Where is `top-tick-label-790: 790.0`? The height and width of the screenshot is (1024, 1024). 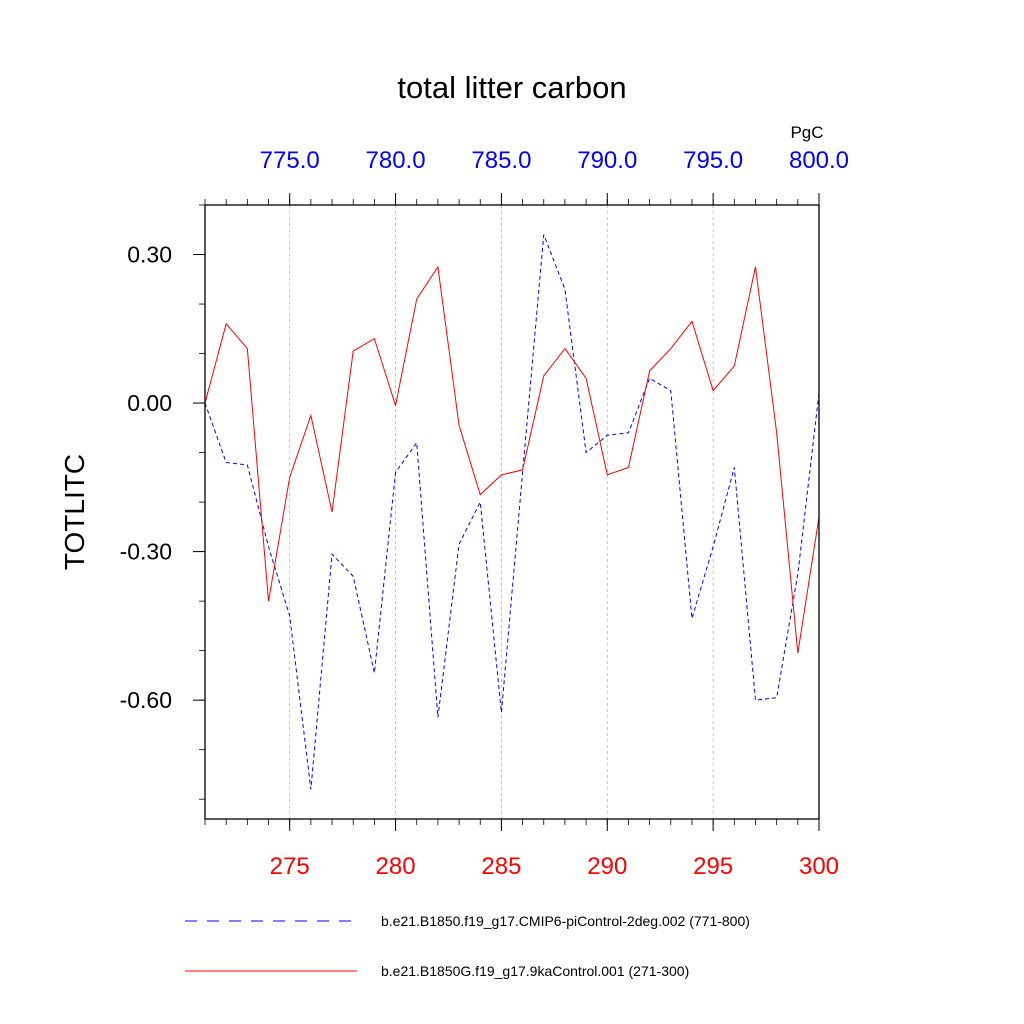
top-tick-label-790: 790.0 is located at coordinates (607, 160).